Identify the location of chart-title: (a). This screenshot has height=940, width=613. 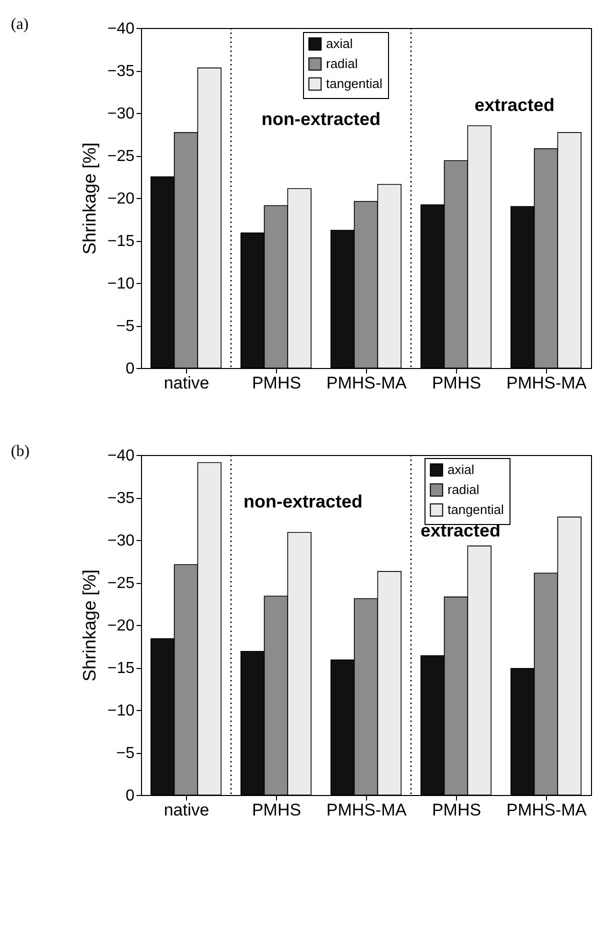
(19, 24).